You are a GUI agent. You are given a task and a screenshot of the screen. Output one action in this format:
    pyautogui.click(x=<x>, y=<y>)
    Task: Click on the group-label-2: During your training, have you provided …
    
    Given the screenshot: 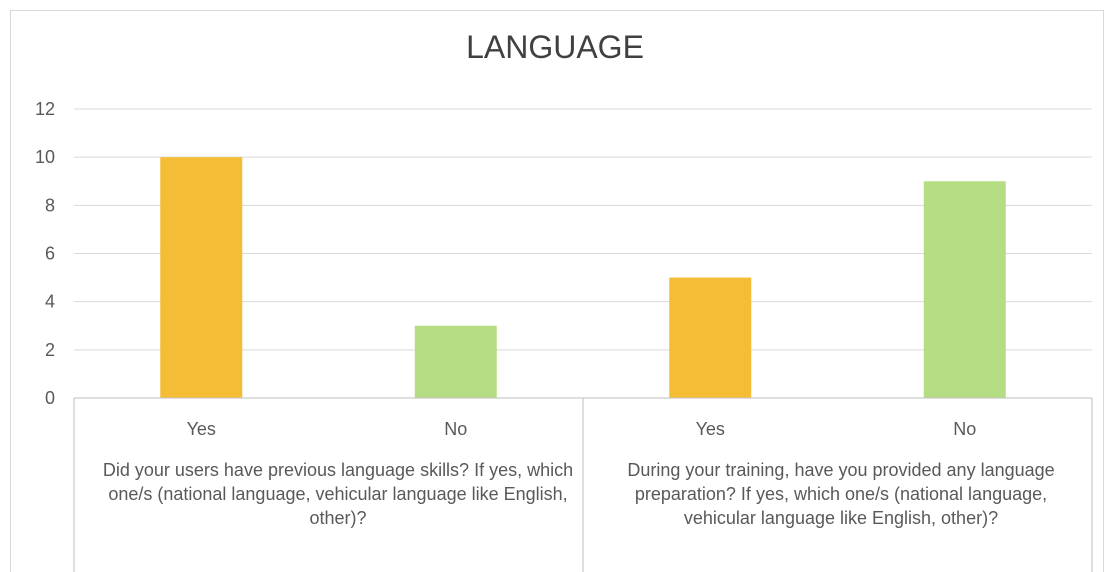 What is the action you would take?
    pyautogui.click(x=841, y=494)
    